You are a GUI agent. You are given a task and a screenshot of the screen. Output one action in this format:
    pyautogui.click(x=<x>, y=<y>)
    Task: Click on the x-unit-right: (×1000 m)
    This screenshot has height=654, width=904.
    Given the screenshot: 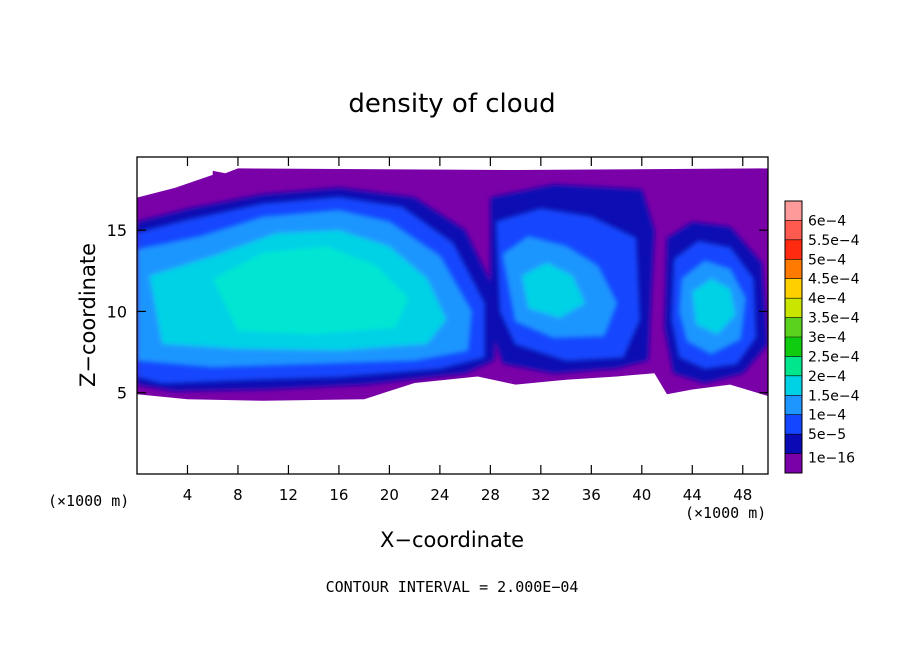 What is the action you would take?
    pyautogui.click(x=725, y=513)
    